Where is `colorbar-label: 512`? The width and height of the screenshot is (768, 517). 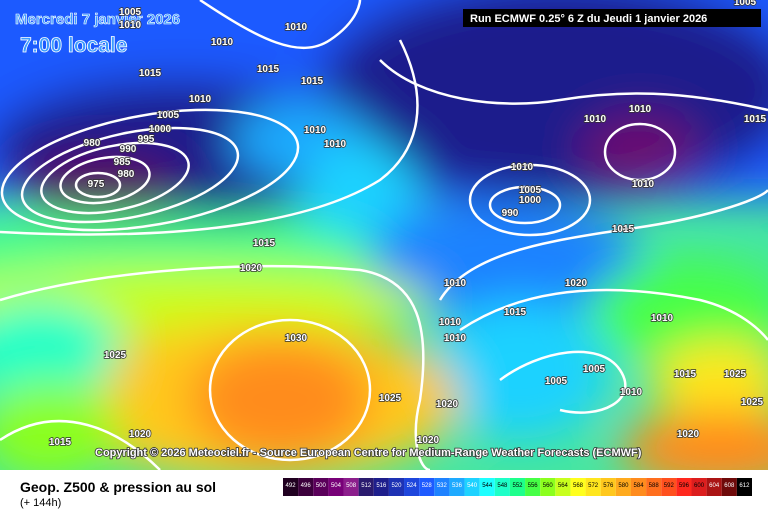 colorbar-label: 512 is located at coordinates (366, 486).